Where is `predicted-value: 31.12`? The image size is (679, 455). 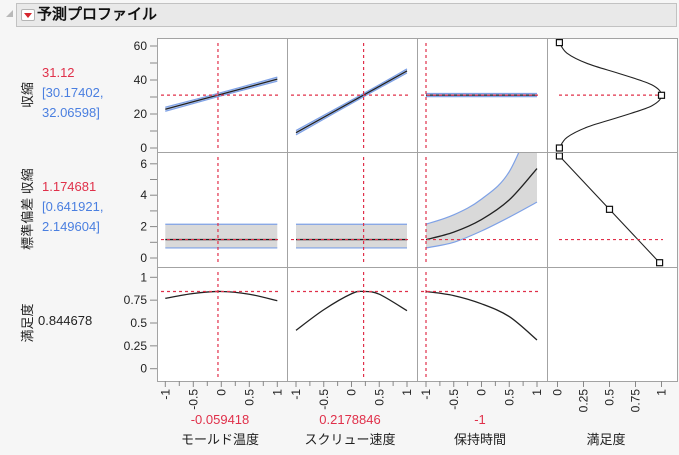
predicted-value: 31.12 is located at coordinates (58, 72).